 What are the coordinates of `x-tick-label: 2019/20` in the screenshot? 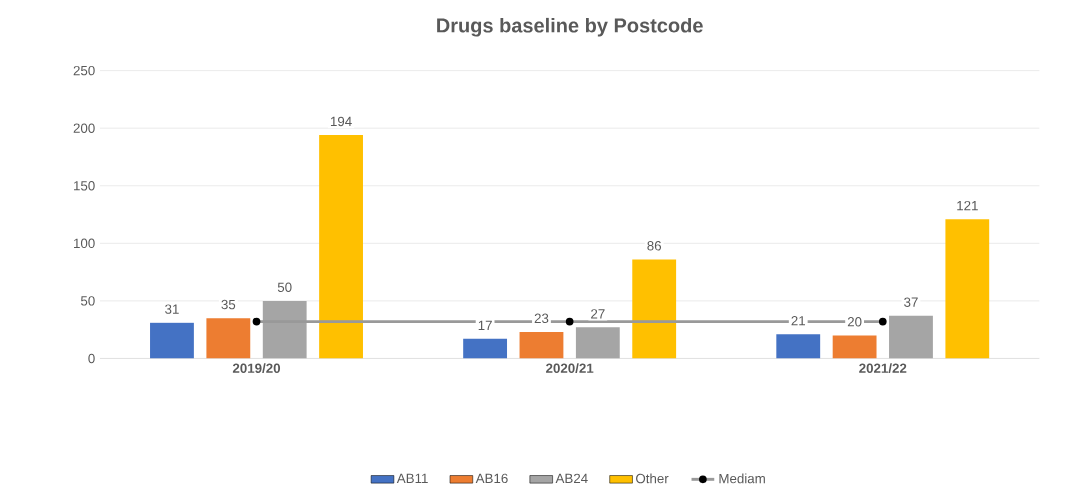 It's located at (256, 368).